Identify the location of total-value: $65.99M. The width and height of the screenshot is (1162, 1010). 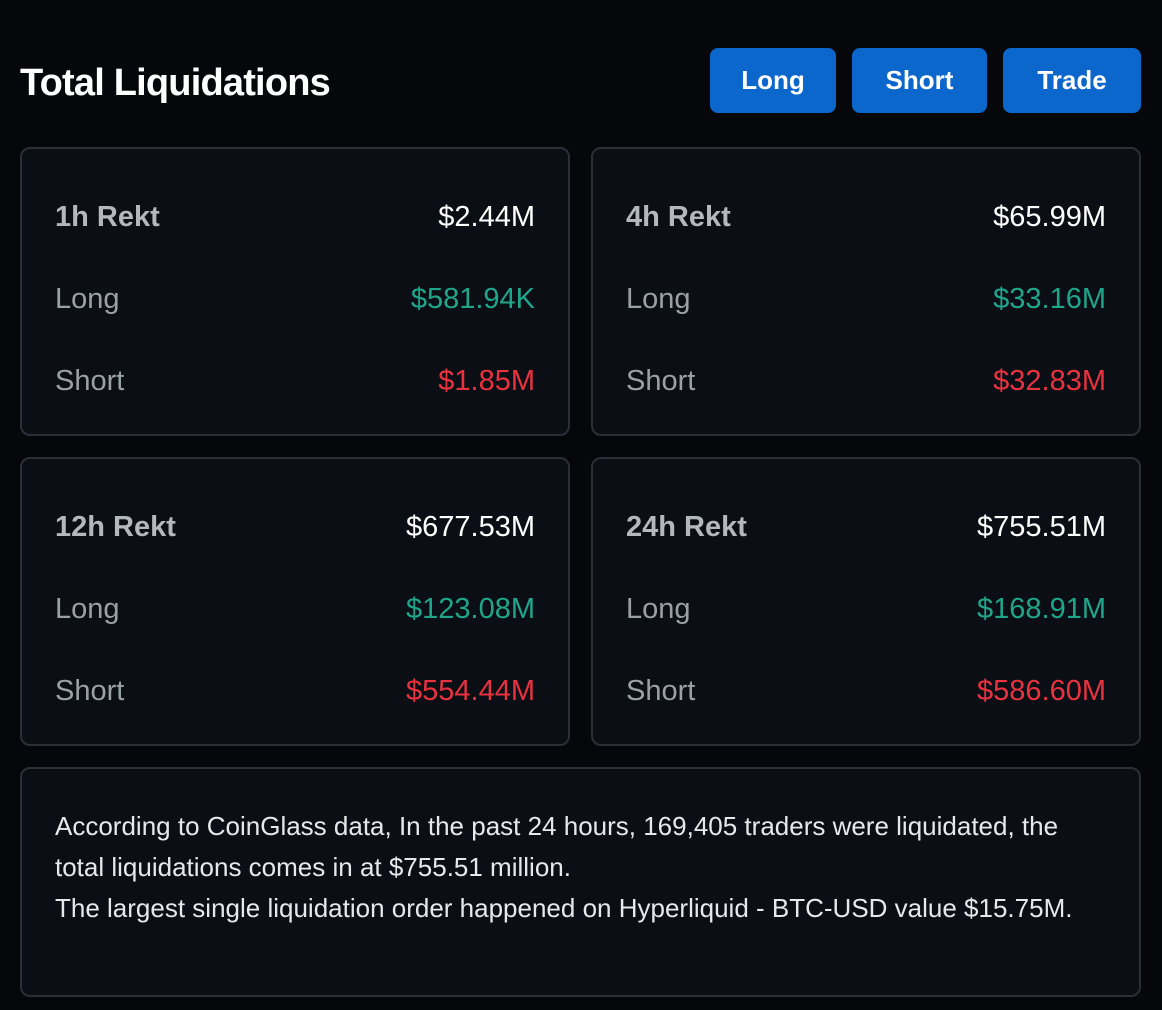
(1049, 216).